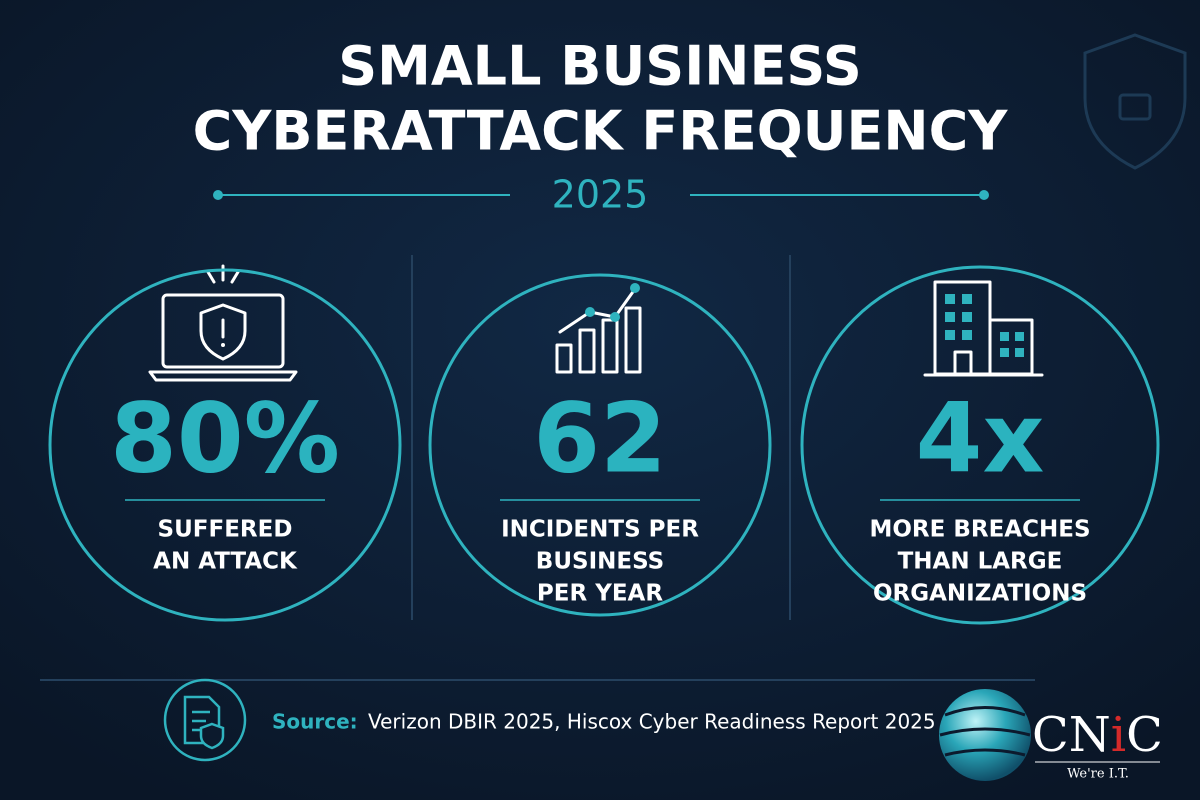 This screenshot has width=1200, height=800. Describe the element at coordinates (600, 562) in the screenshot. I see `stat-label: BUSINESS` at that location.